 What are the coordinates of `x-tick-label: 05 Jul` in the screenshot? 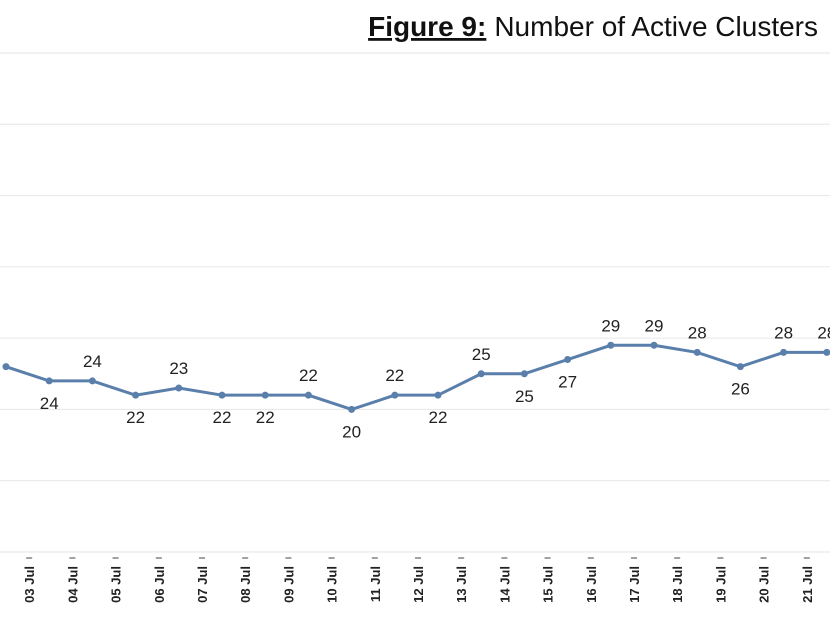 It's located at (116, 584).